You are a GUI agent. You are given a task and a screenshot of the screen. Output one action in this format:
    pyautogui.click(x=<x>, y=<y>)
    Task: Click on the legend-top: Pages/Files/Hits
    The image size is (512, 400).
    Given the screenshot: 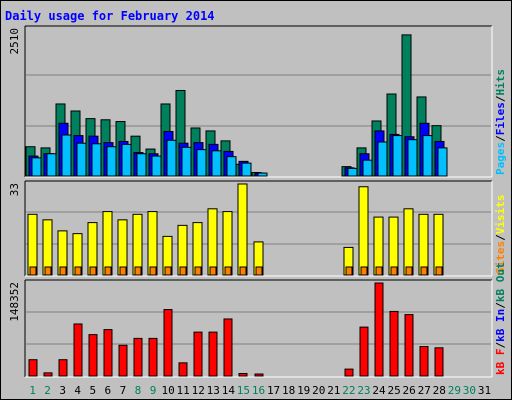 What is the action you would take?
    pyautogui.click(x=500, y=122)
    